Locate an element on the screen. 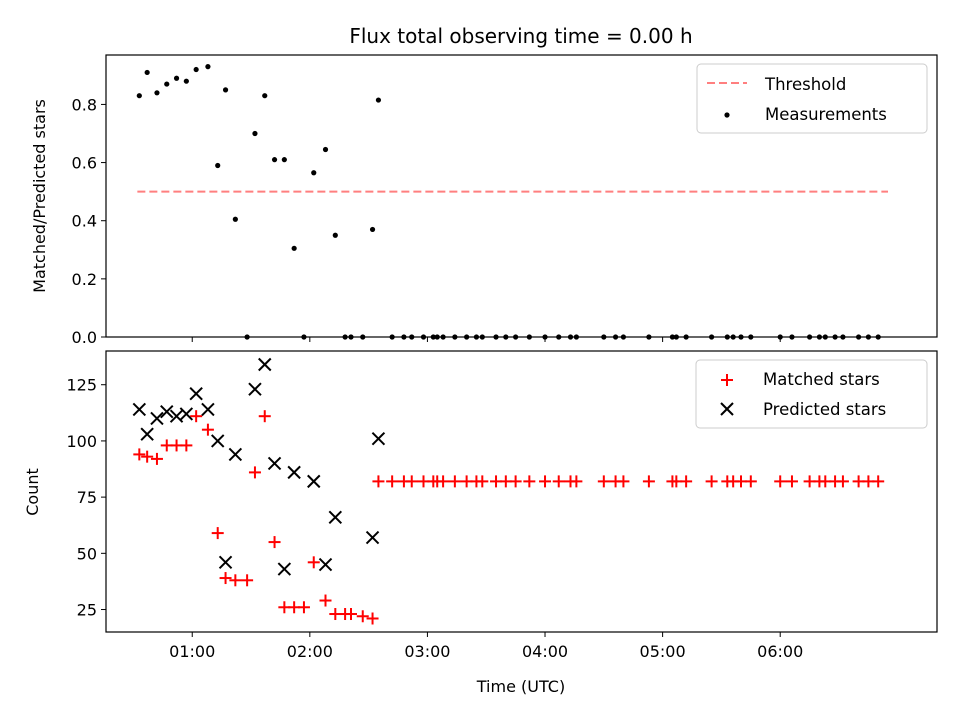  count-y-axis: 25 50 75 100 125 is located at coordinates (86, 498).